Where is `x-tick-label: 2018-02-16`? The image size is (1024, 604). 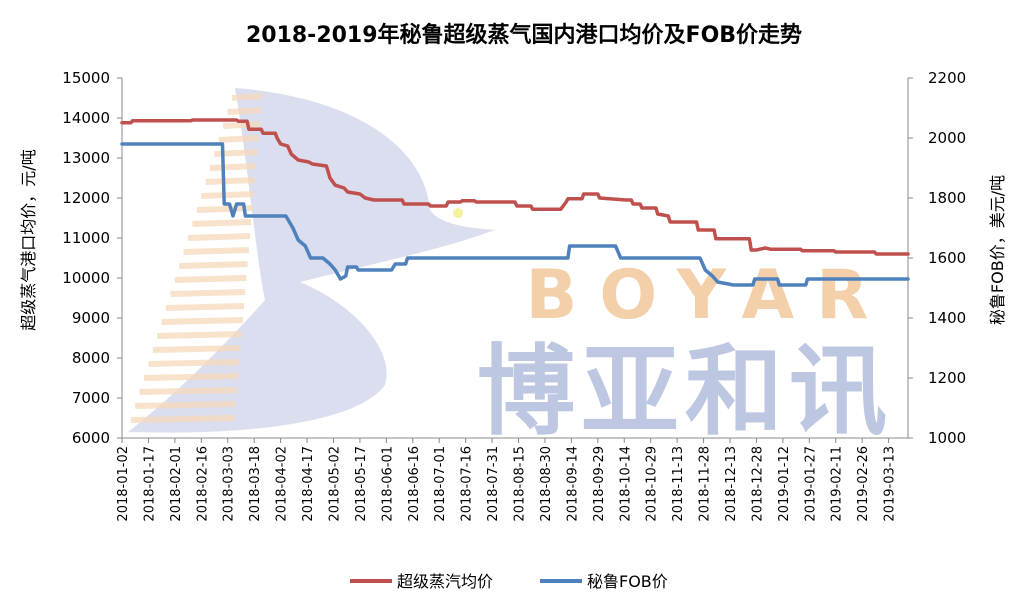
x-tick-label: 2018-02-16 is located at coordinates (202, 484).